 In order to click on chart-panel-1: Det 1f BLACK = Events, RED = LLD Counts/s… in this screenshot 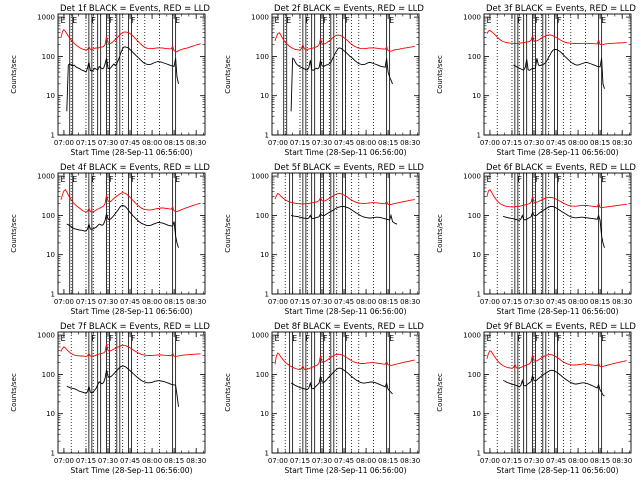, I will do `click(110, 80)`.